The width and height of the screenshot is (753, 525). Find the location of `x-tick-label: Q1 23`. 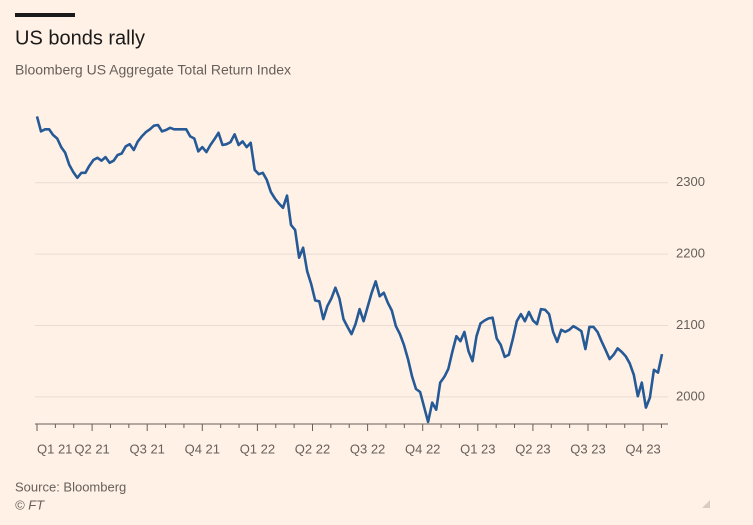

x-tick-label: Q1 23 is located at coordinates (477, 448).